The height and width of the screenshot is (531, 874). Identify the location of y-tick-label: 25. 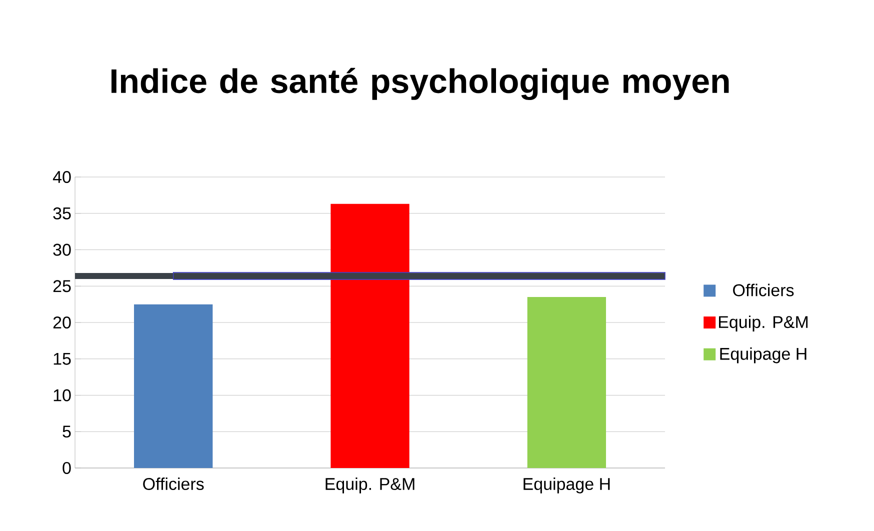
(62, 286).